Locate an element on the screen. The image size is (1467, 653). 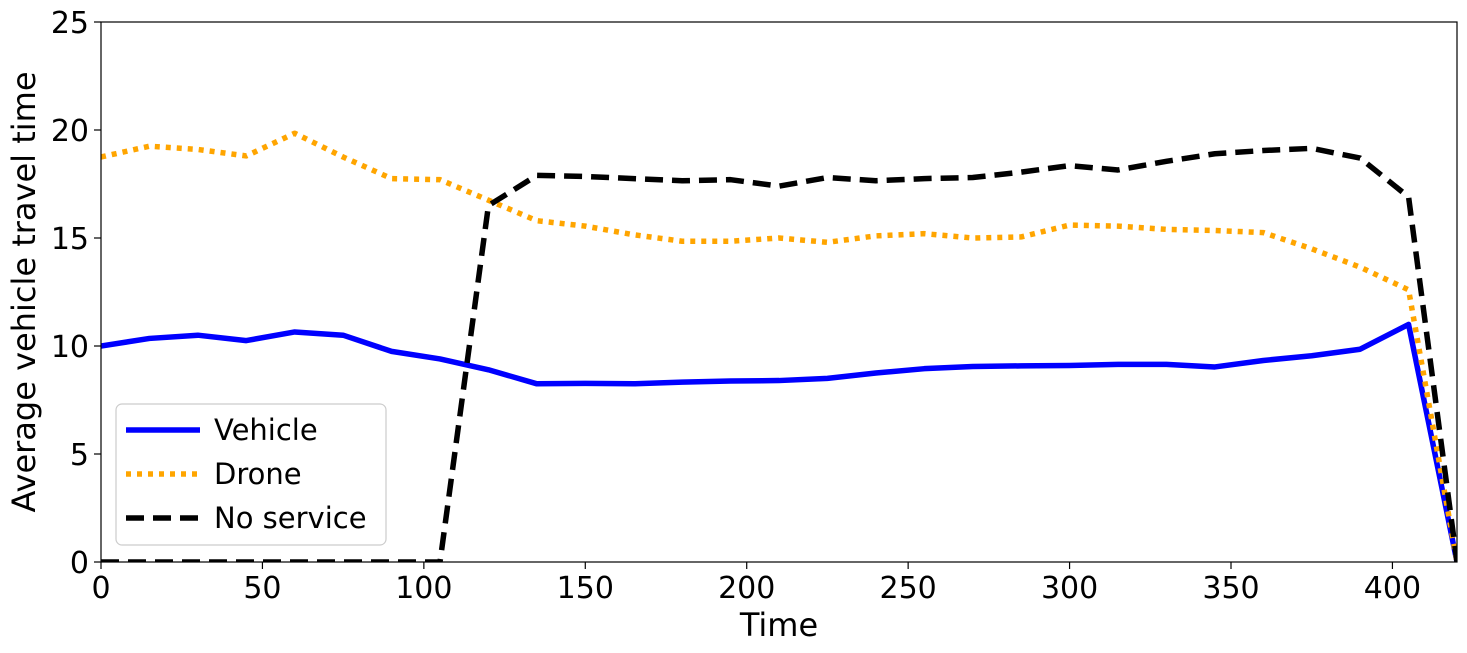
x-tick-label: 400 is located at coordinates (1392, 588).